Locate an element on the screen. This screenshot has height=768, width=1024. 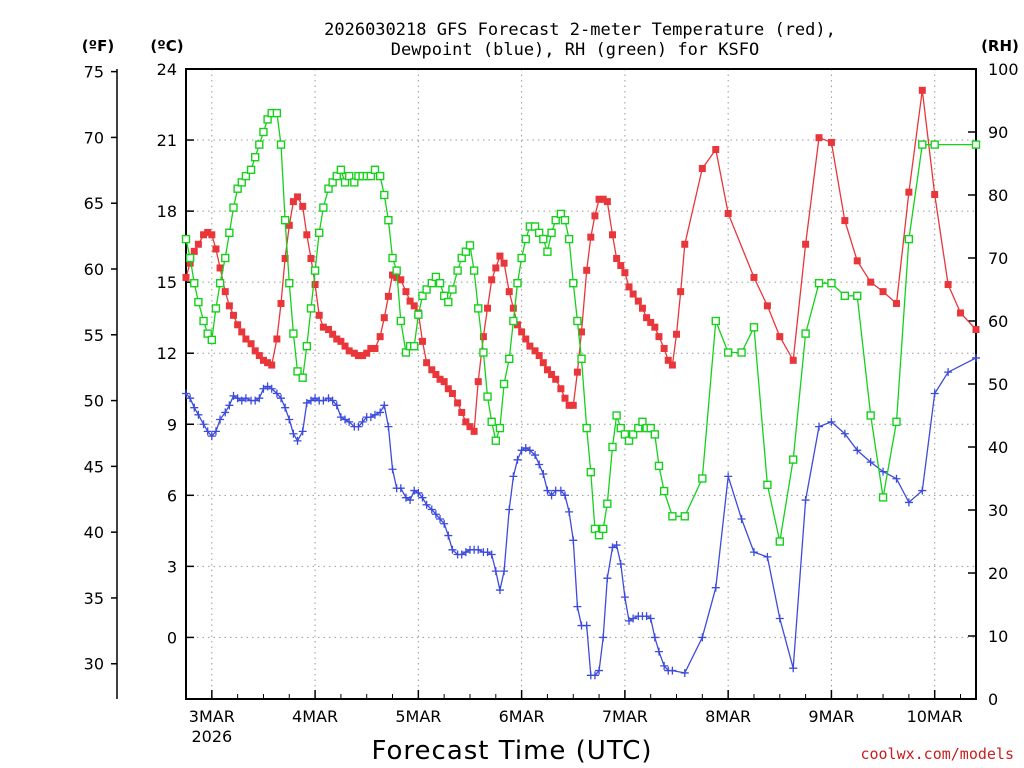
celsius-unit-label: (ºC) is located at coordinates (166, 46).